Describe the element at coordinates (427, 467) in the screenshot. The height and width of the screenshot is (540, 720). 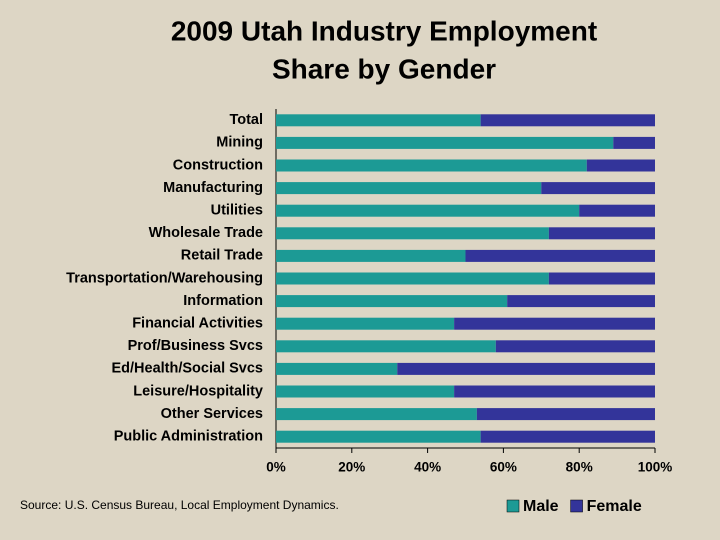
I see `x-tick-label: 40%` at that location.